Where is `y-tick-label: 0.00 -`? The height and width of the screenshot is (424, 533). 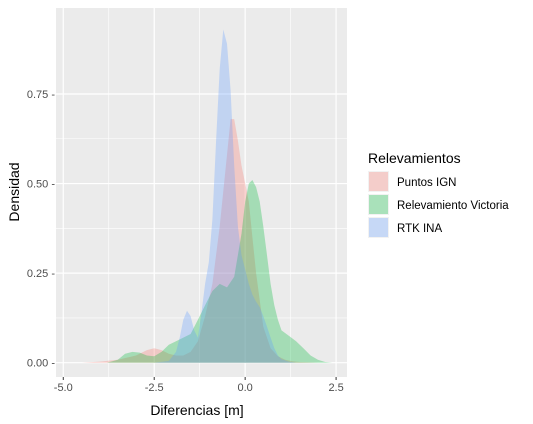
y-tick-label: 0.00 - is located at coordinates (41, 364).